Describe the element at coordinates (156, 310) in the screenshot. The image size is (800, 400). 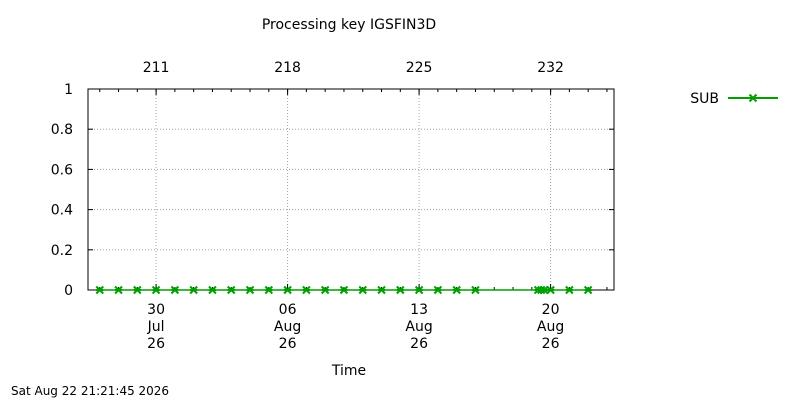
I see `x-tick-label-day: 30` at that location.